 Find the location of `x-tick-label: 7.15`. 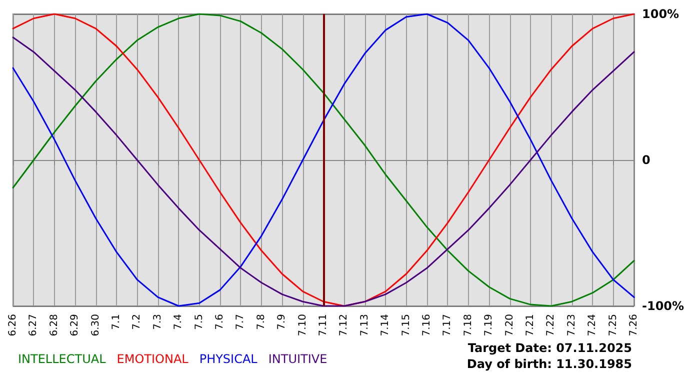

x-tick-label: 7.15 is located at coordinates (406, 325).